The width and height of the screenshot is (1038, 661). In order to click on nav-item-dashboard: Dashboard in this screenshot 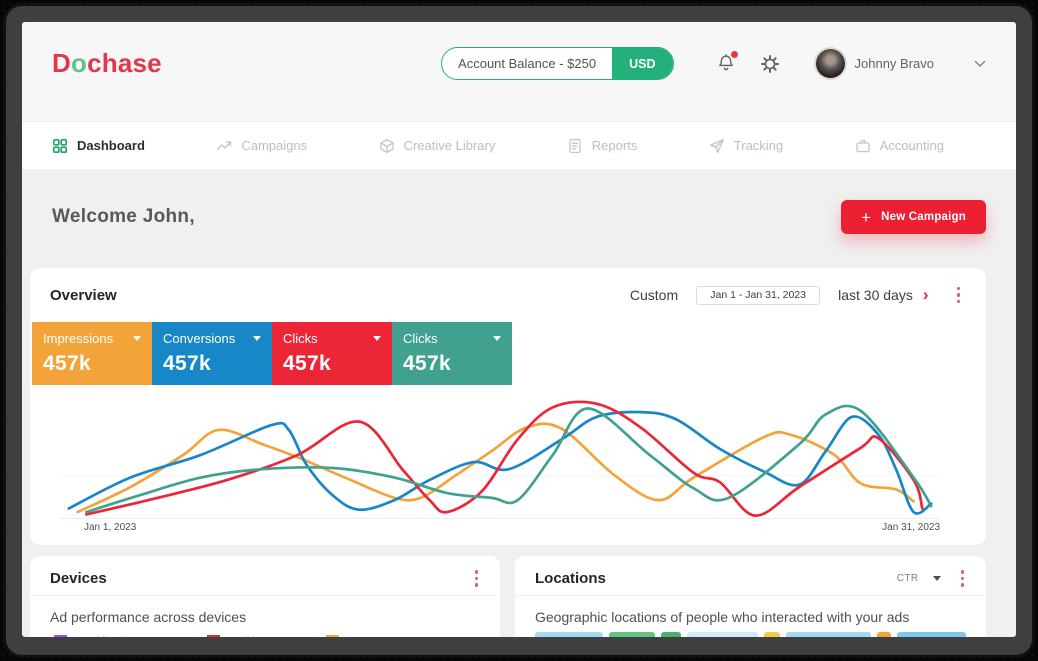, I will do `click(98, 146)`.